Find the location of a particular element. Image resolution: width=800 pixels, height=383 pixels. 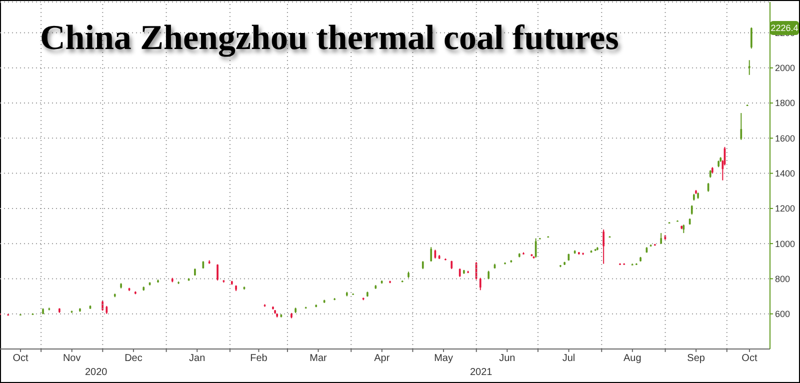

x-tick-label: Mar is located at coordinates (319, 358).